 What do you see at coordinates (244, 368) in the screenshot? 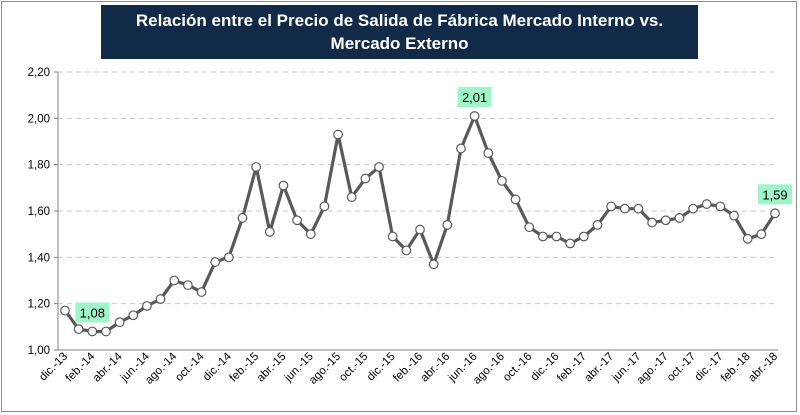
I see `x-tick-label: feb.-15` at bounding box center [244, 368].